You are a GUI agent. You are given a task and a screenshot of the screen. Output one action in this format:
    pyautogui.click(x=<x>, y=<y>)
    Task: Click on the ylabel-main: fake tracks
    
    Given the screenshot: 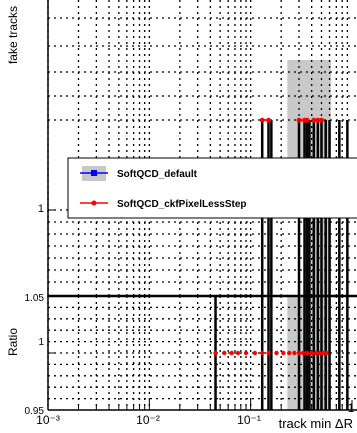 What is the action you would take?
    pyautogui.click(x=13, y=35)
    